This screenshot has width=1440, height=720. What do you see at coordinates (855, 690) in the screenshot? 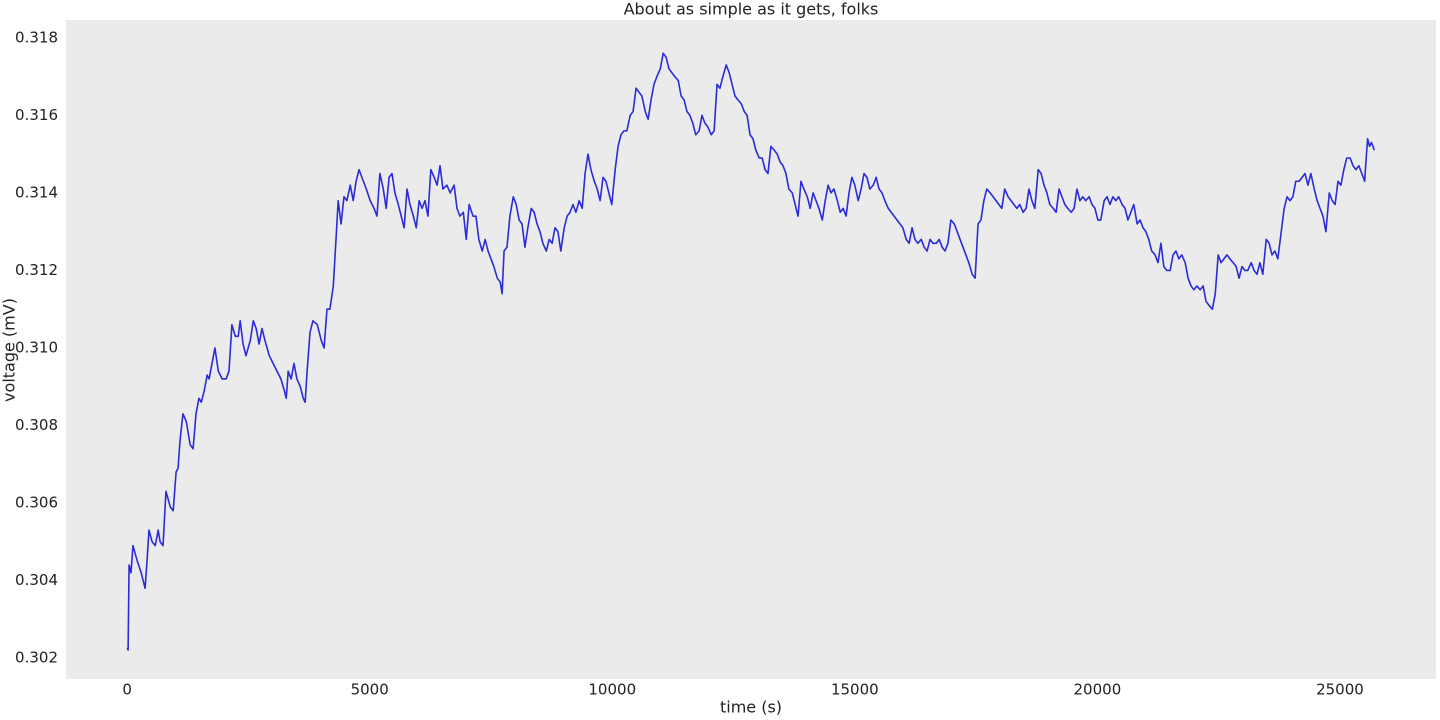
I see `x-tick-label: 15000` at bounding box center [855, 690].